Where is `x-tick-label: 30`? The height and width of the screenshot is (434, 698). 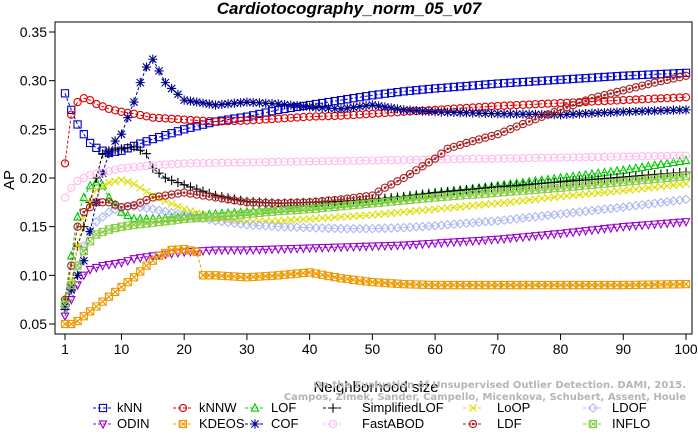 x-tick-label: 30 is located at coordinates (247, 349).